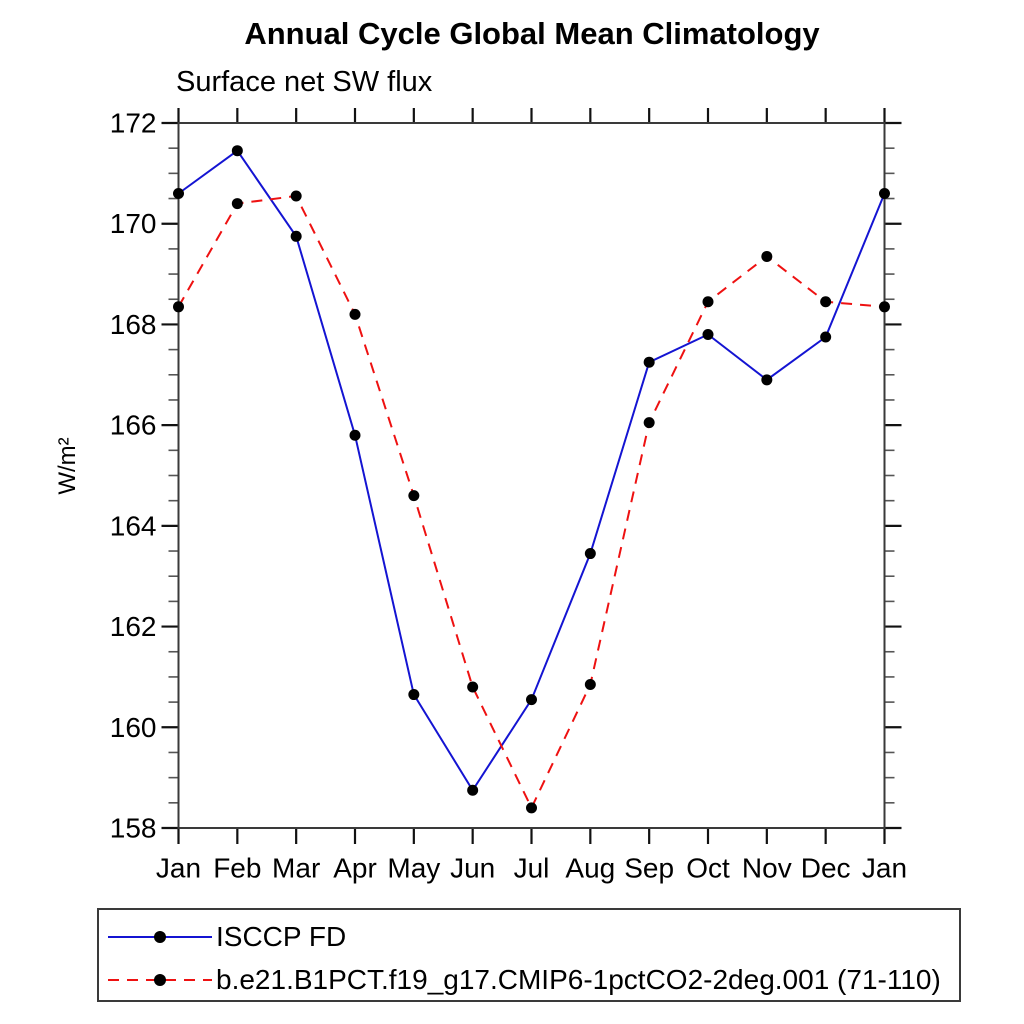  I want to click on legend-dashed-line-icon, so click(160, 979).